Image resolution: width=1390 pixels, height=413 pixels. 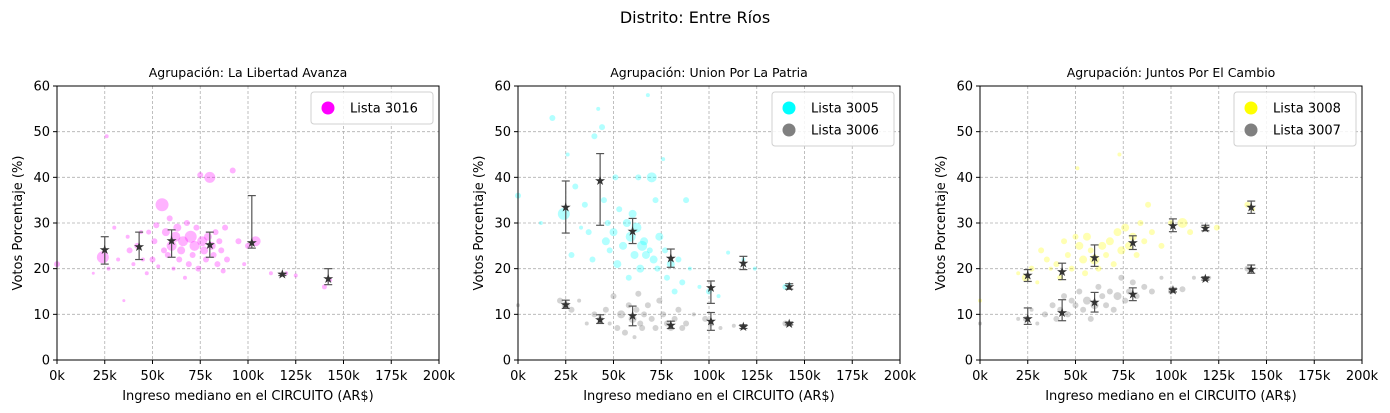 What do you see at coordinates (833, 119) in the screenshot?
I see `legend-box` at bounding box center [833, 119].